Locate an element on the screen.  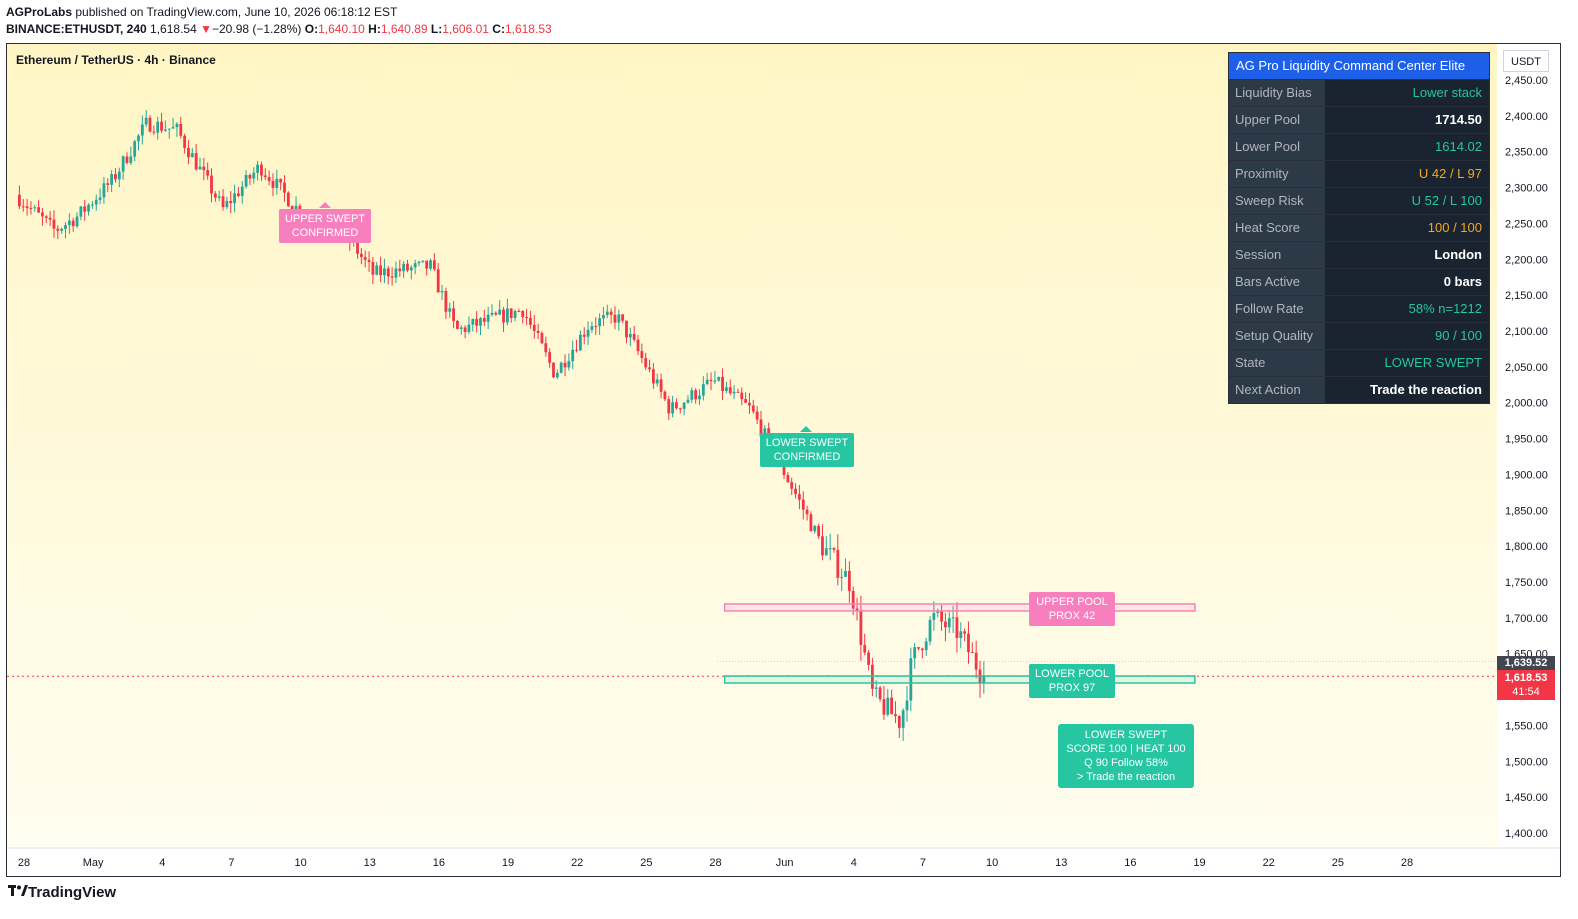
time-axis: 28 May 4 7 10 13 16 19 22 25 28 Jun 4 7 10 13 16 19 22 25 28 is located at coordinates (783, 858).